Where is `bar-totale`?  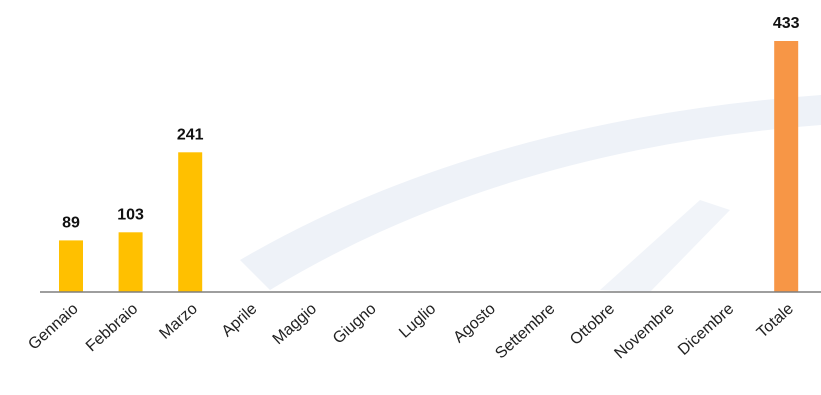 bar-totale is located at coordinates (786, 166).